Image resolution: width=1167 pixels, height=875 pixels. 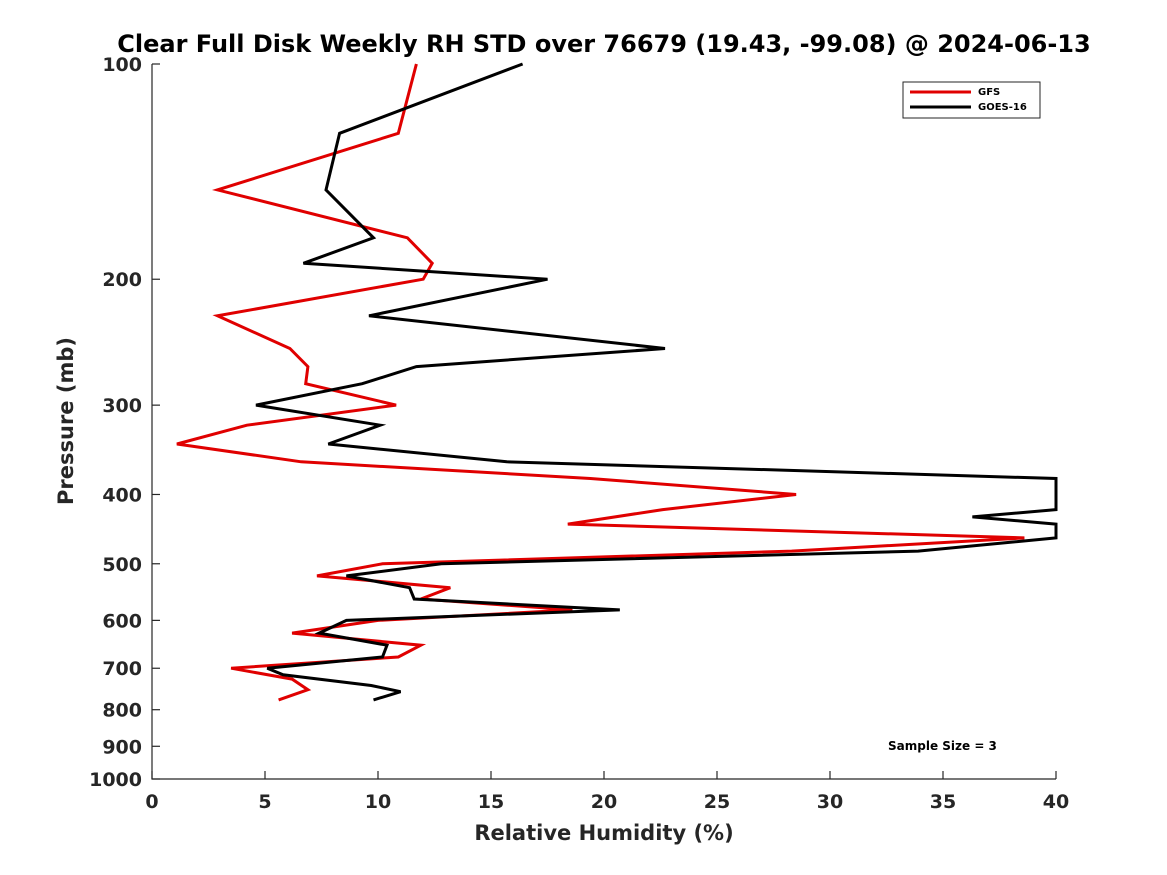 I want to click on y-tick-label: 100, so click(x=122, y=65).